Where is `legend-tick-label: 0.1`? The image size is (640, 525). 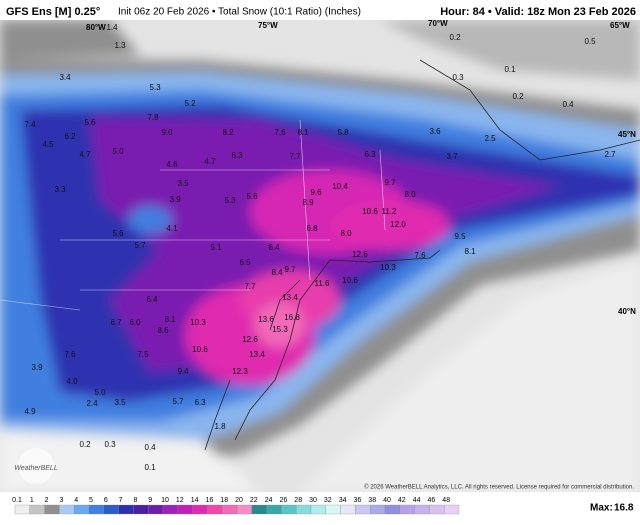
legend-tick-label: 0.1 is located at coordinates (17, 500).